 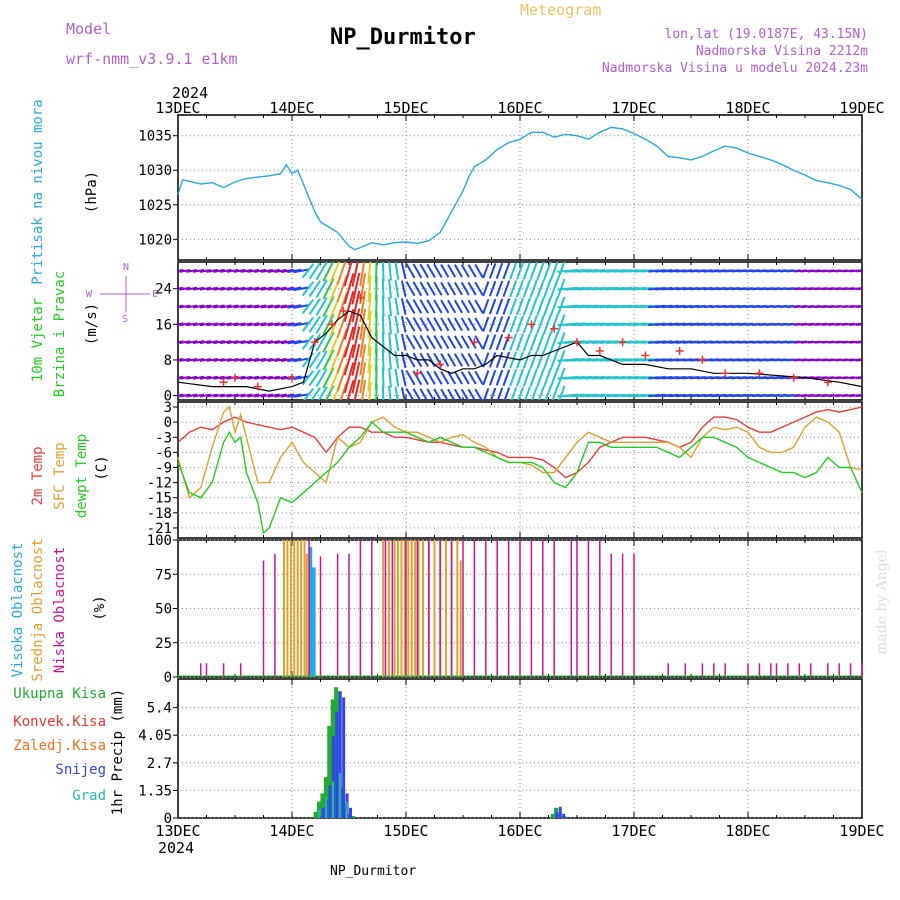 I want to click on time-label: 15DEC, so click(x=405, y=108).